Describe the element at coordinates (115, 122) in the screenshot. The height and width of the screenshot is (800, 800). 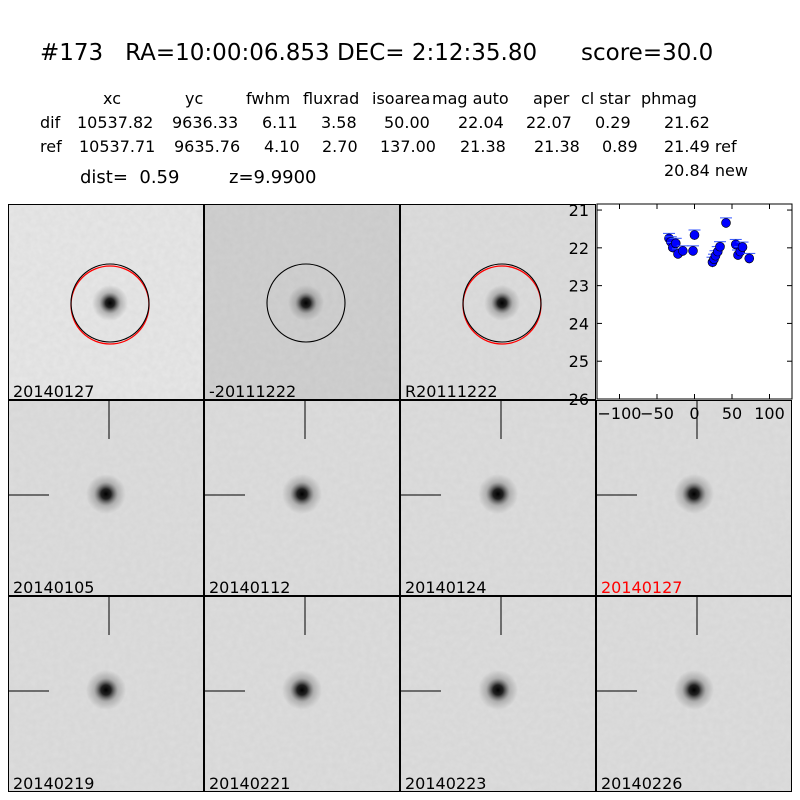
I see `table-cell: 10537.82` at that location.